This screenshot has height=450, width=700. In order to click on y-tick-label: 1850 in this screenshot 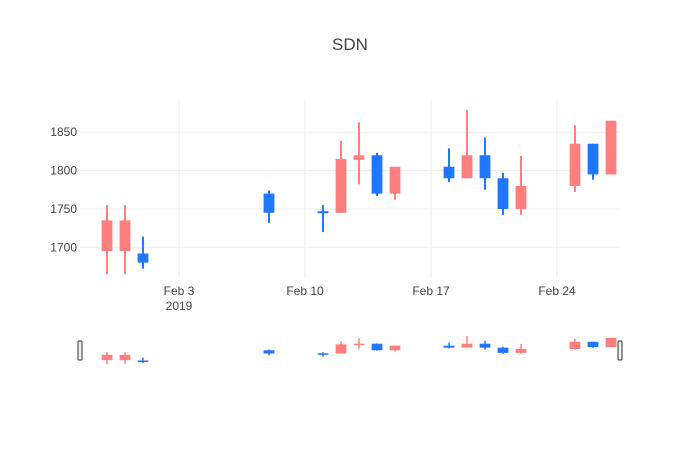, I will do `click(63, 132)`.